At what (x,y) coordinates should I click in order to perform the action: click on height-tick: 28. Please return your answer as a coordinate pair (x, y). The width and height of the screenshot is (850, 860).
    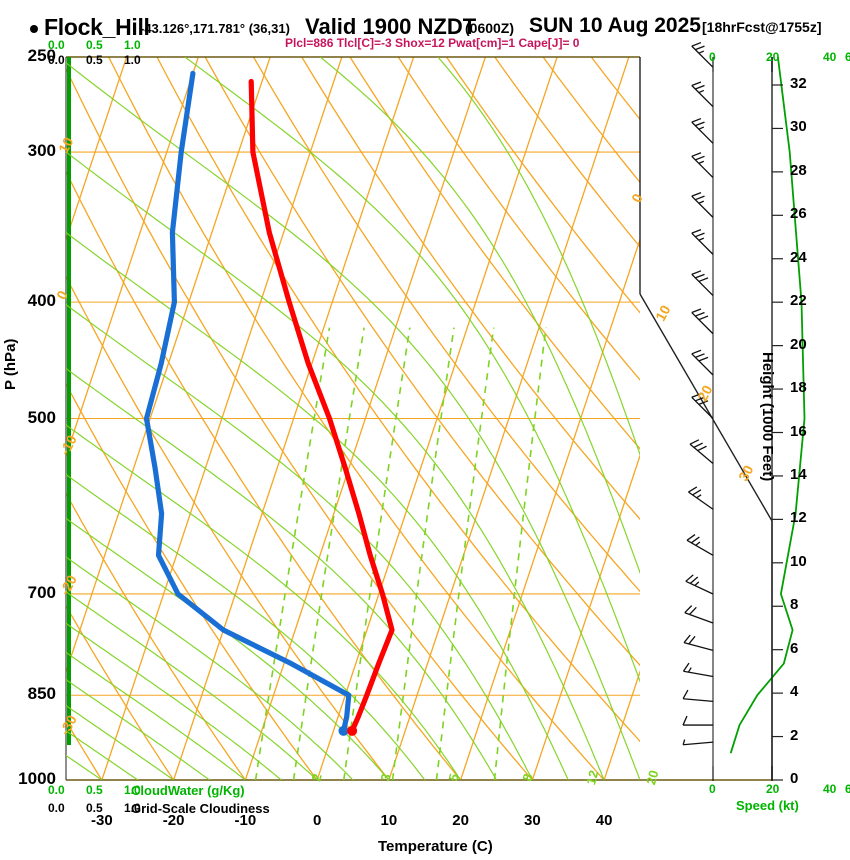
    Looking at the image, I should click on (798, 170).